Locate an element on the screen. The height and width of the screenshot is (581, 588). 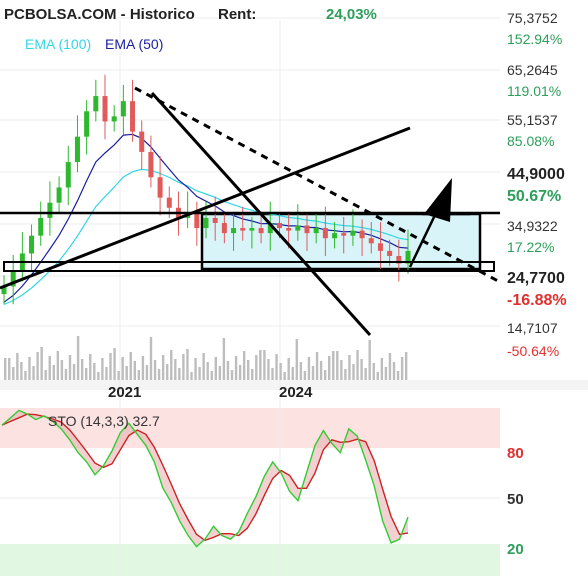
sto-label: STO (14,3,3) 32.7 is located at coordinates (104, 421).